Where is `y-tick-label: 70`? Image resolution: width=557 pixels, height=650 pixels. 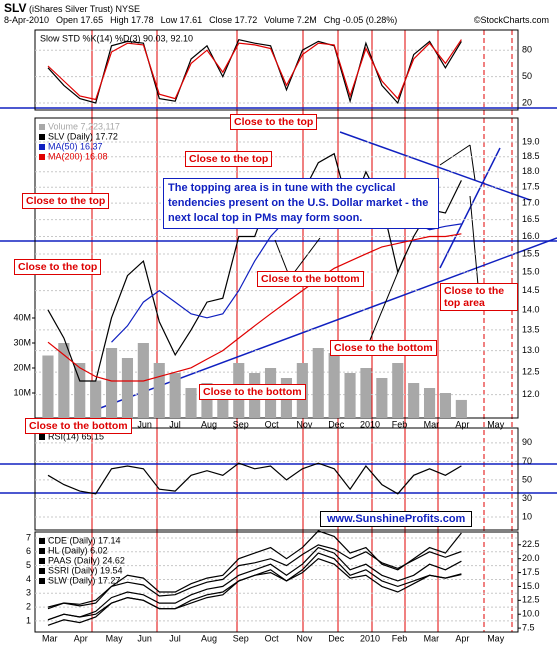 y-tick-label: 70 is located at coordinates (527, 461).